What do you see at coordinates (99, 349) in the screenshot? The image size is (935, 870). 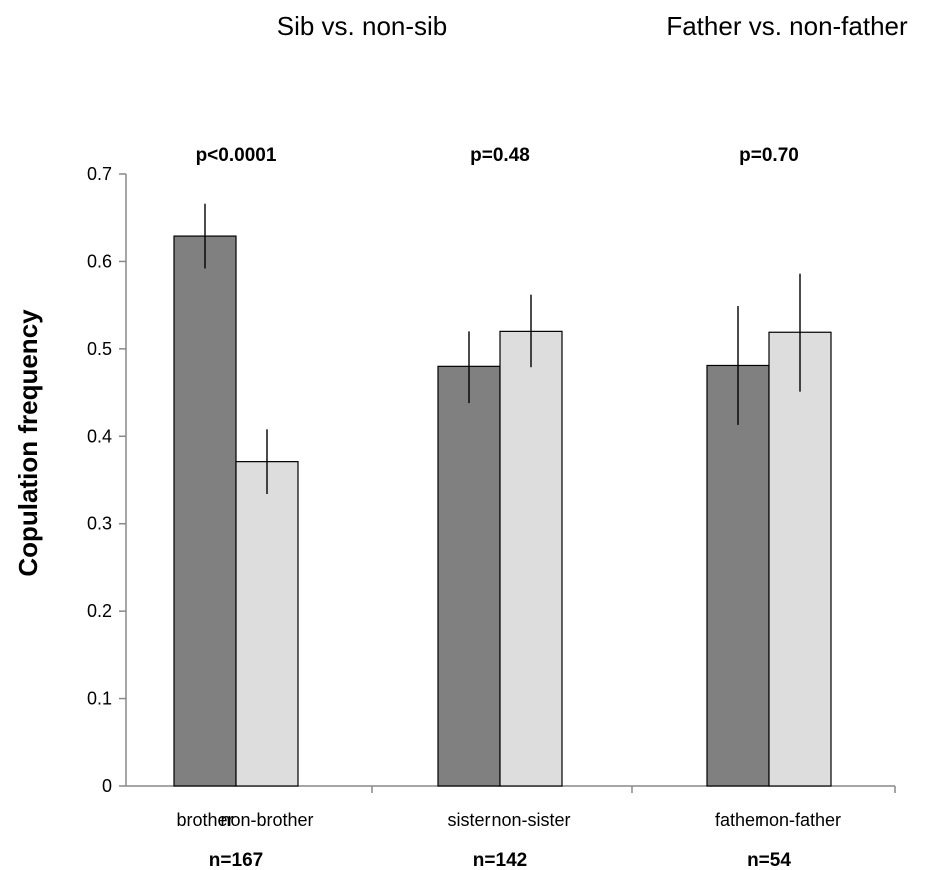 I see `y-tick-label: 0.5` at bounding box center [99, 349].